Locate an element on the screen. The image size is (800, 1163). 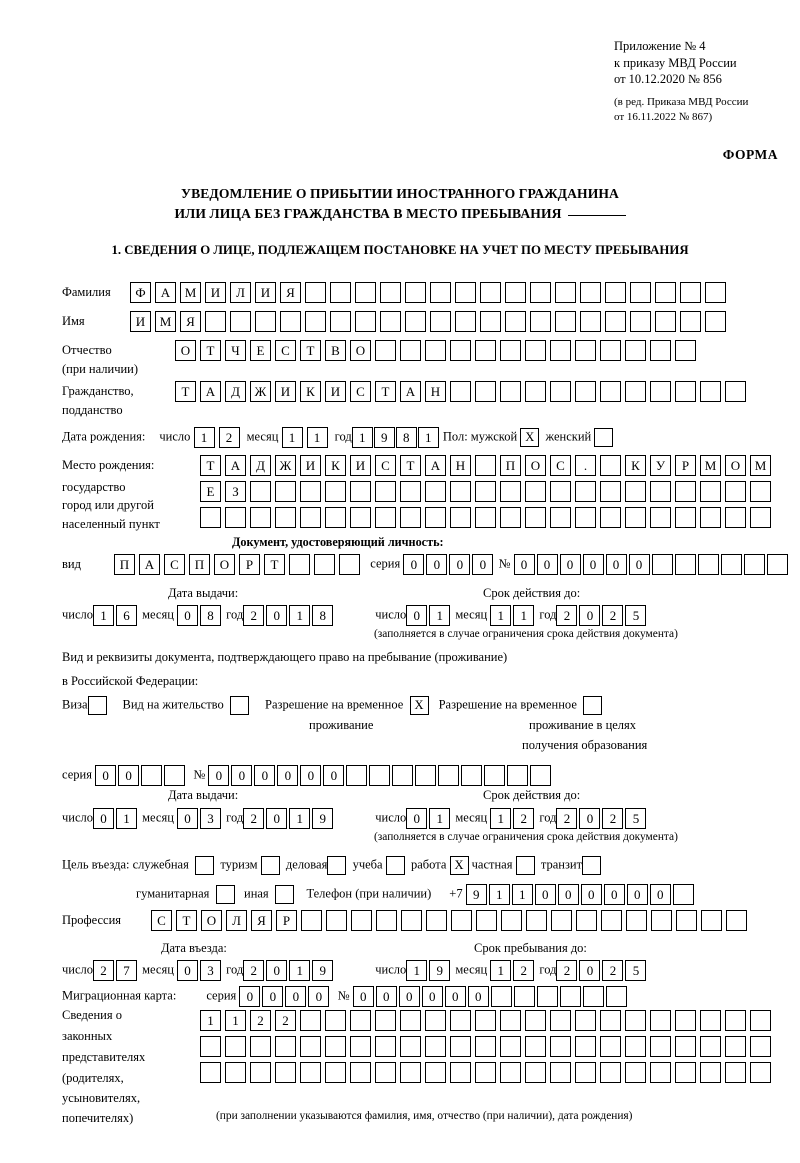
char-cell: Т is located at coordinates (210, 350).